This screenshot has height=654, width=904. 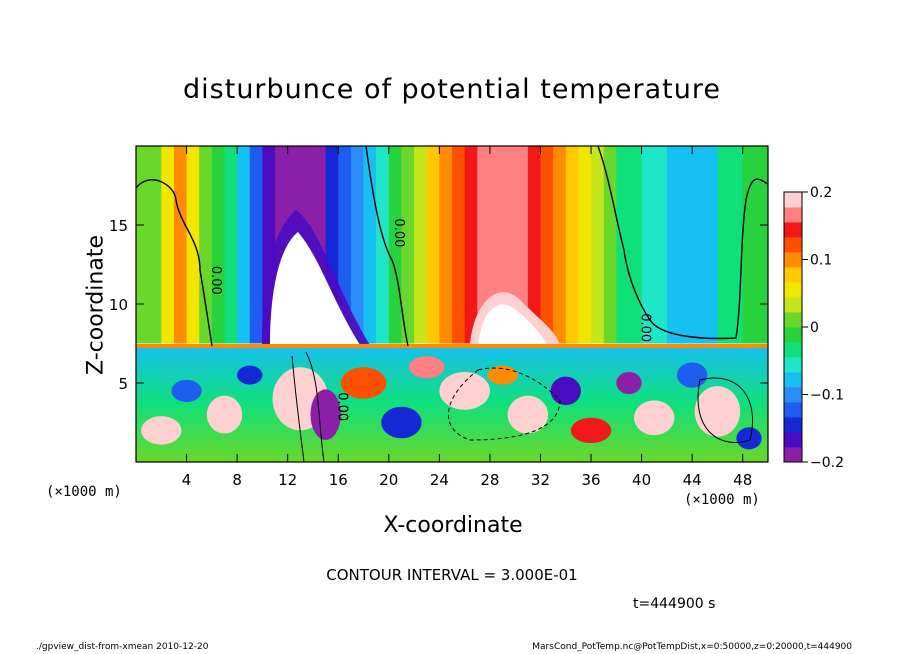 What do you see at coordinates (237, 480) in the screenshot?
I see `x-tick-label: 8` at bounding box center [237, 480].